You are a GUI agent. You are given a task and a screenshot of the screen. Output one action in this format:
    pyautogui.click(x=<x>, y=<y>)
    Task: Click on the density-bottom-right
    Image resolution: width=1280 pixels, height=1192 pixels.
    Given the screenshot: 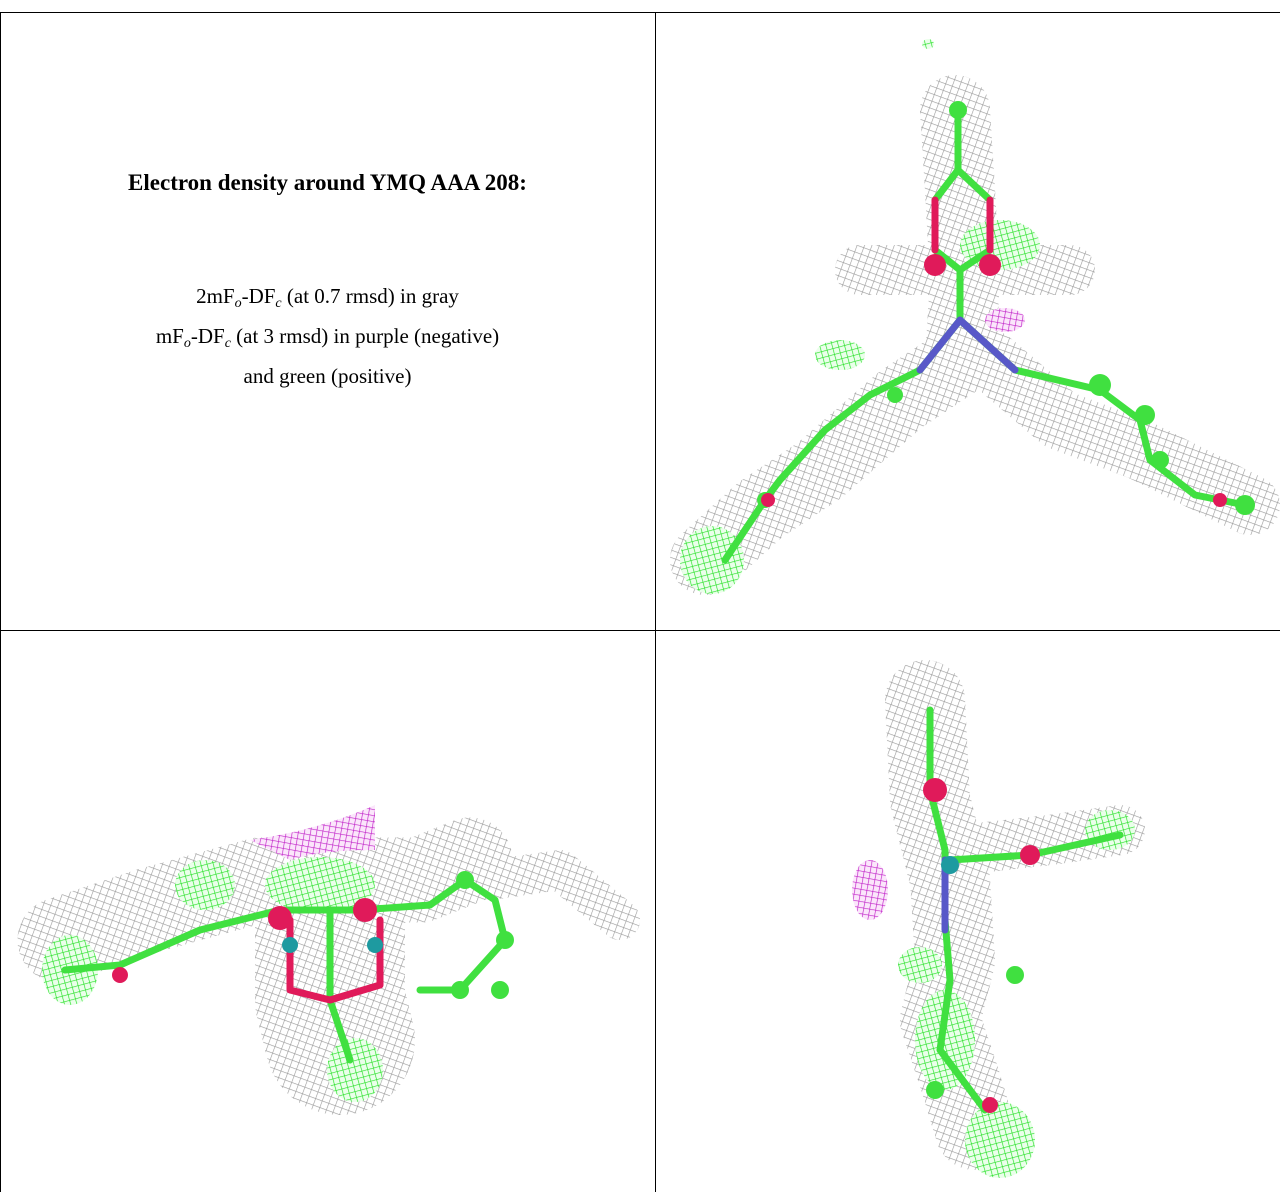 What is the action you would take?
    pyautogui.click(x=998, y=919)
    